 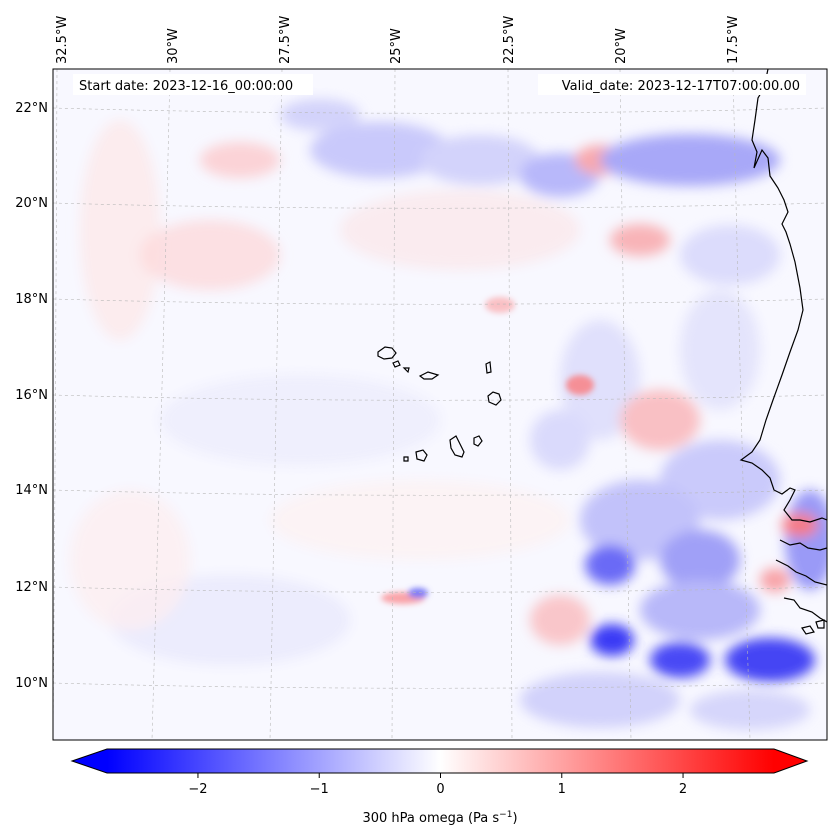 I want to click on lon-label: 27.5°W, so click(x=285, y=40).